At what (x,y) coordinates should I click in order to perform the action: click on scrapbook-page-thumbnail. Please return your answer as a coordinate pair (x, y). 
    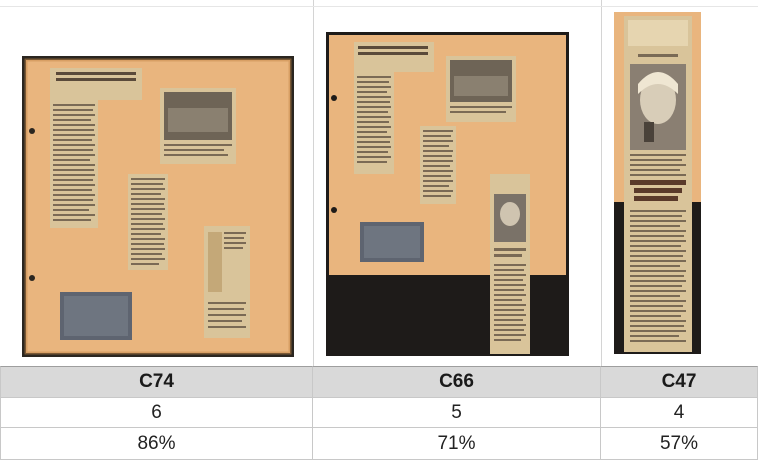
    Looking at the image, I should click on (657, 183).